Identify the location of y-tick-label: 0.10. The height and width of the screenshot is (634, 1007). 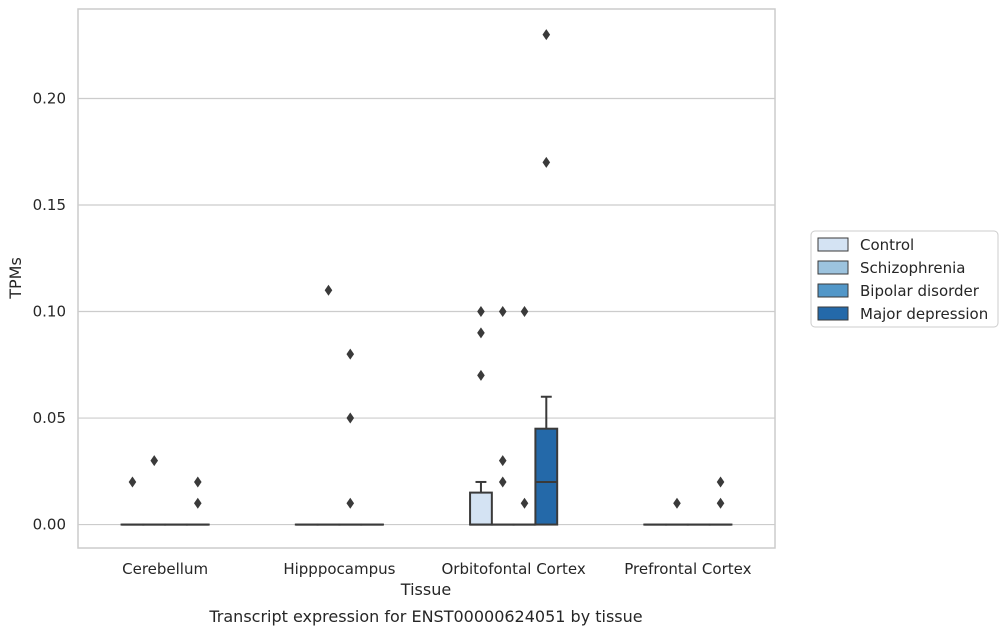
(49, 312).